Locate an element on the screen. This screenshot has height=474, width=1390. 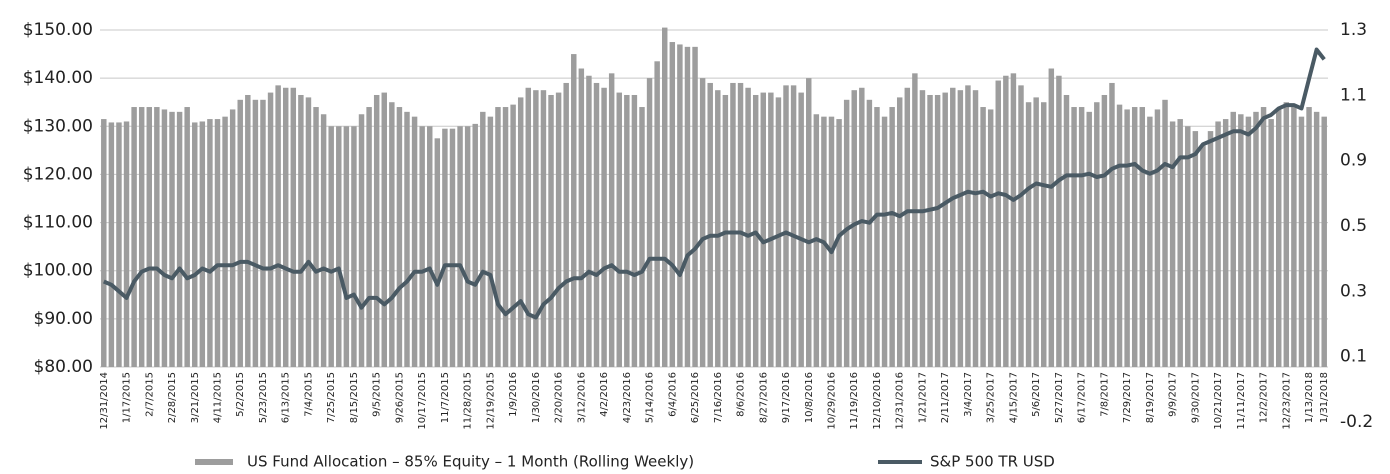
x-tick-label: 12/31/2014 is located at coordinates (104, 401).